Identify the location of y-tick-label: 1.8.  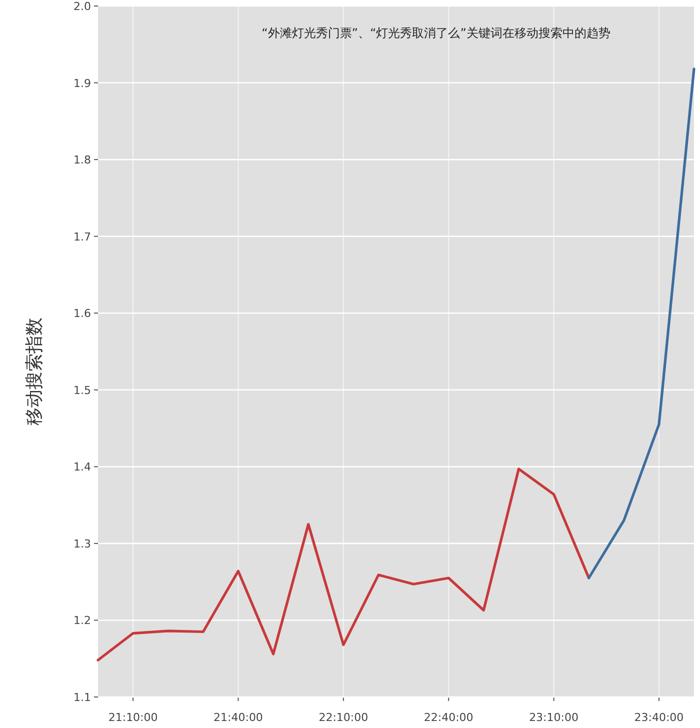
(82, 160).